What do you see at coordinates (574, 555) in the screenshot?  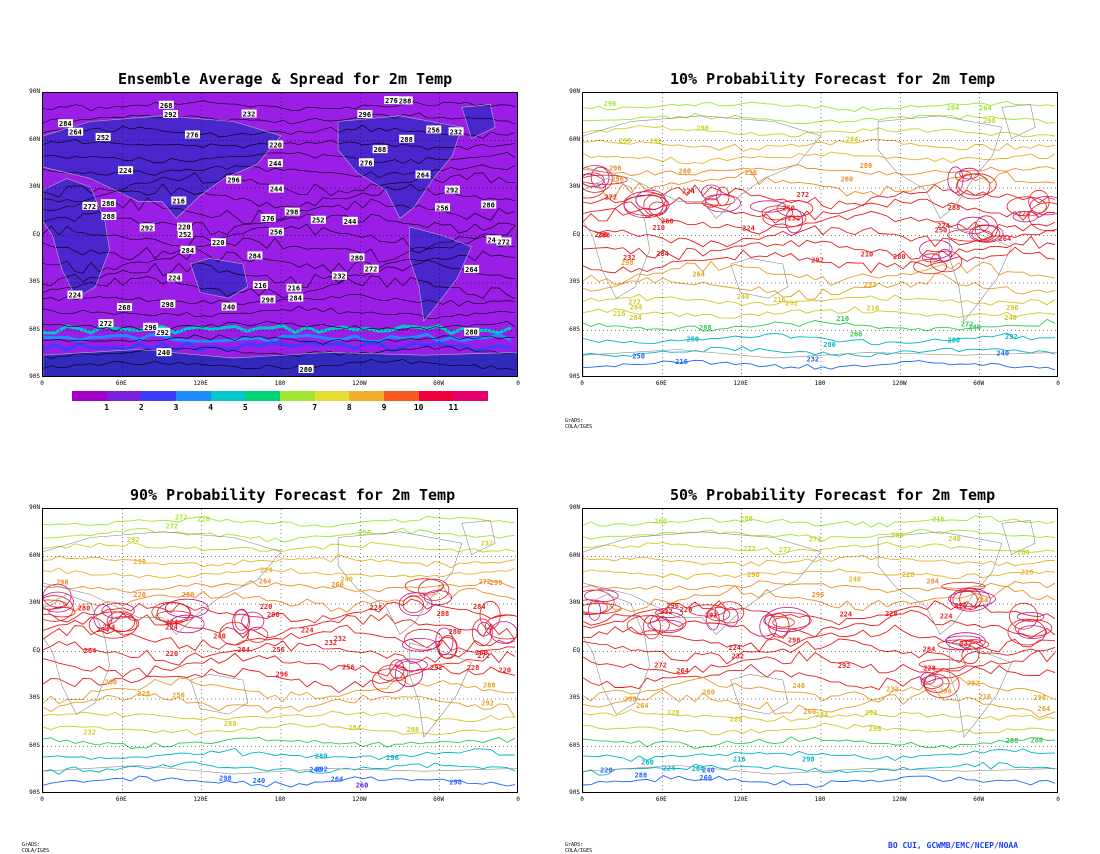 I see `lat-tick-label: 60N` at bounding box center [574, 555].